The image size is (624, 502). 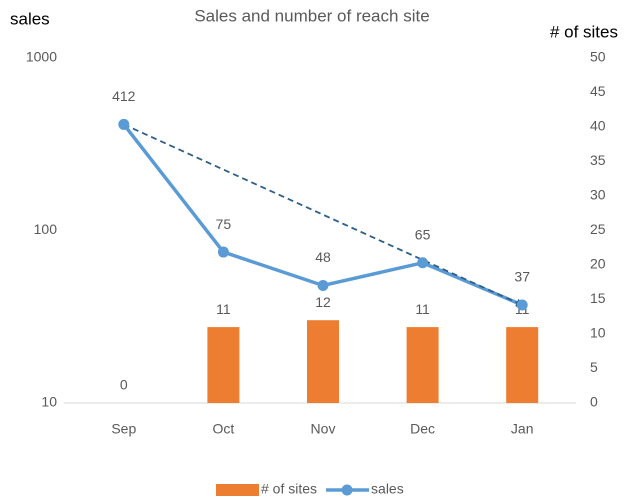 I want to click on x-tick-label: Dec, so click(x=422, y=429).